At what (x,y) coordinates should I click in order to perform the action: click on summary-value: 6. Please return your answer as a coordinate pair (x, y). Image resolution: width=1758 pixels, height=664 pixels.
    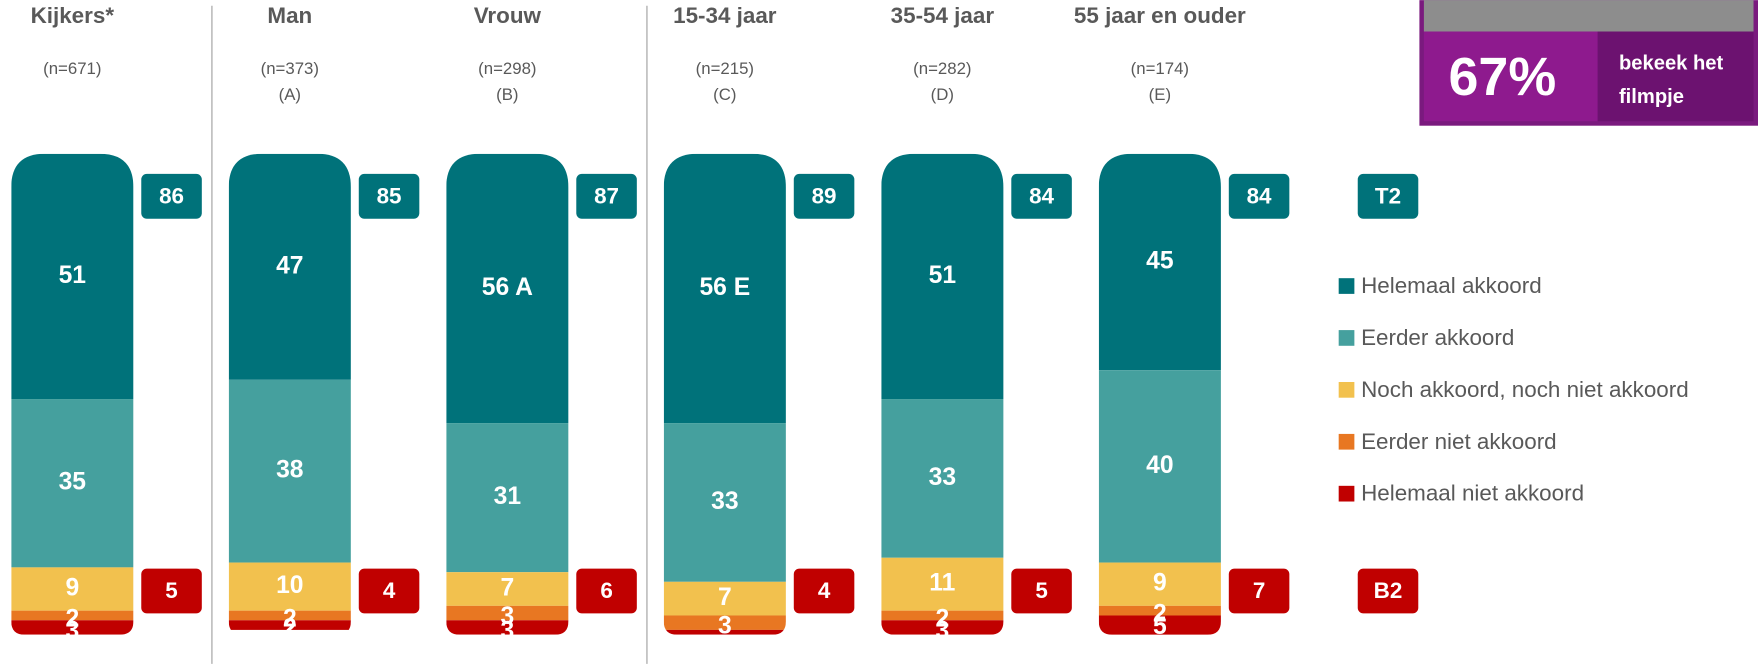
    Looking at the image, I should click on (606, 590).